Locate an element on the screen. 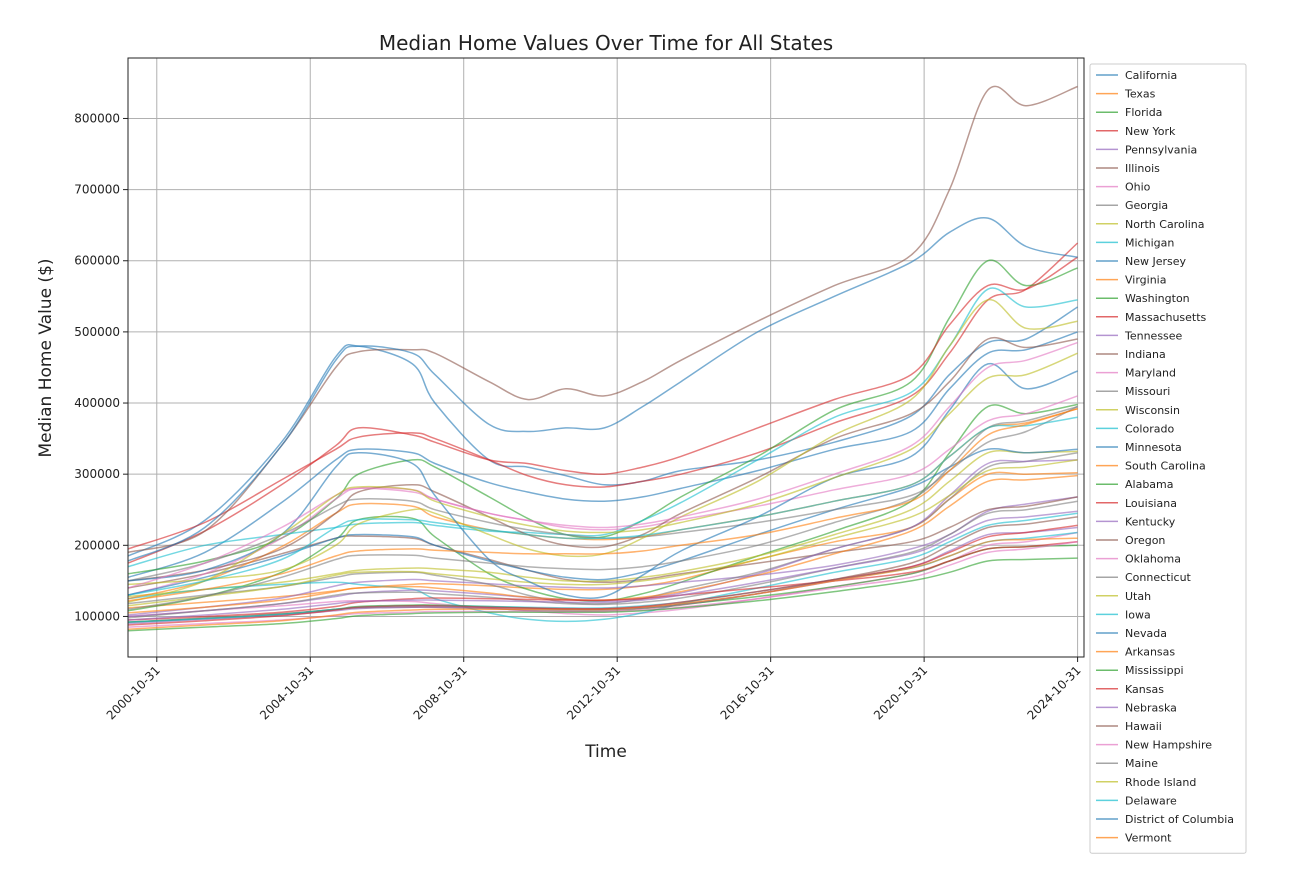 This screenshot has width=1308, height=893. legend-label-oregon: Oregon is located at coordinates (1145, 540).